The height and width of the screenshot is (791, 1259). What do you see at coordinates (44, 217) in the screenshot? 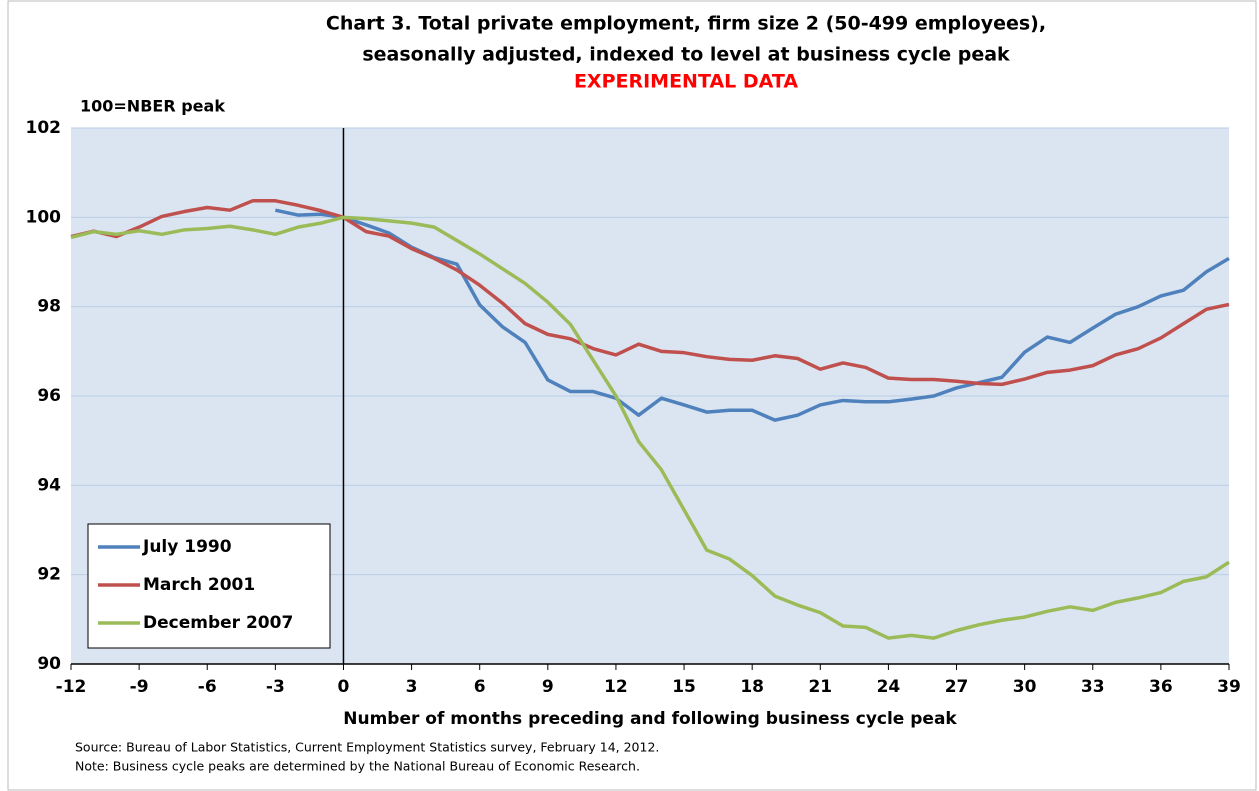
I see `y-tick-label: 100` at bounding box center [44, 217].